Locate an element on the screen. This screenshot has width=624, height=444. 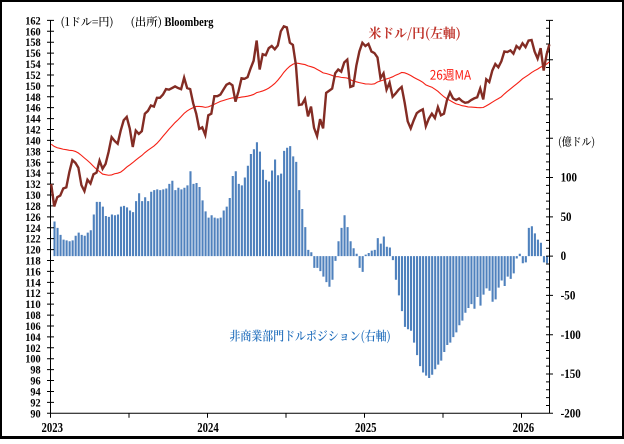
svg-text: 134 is located at coordinates (33, 173).